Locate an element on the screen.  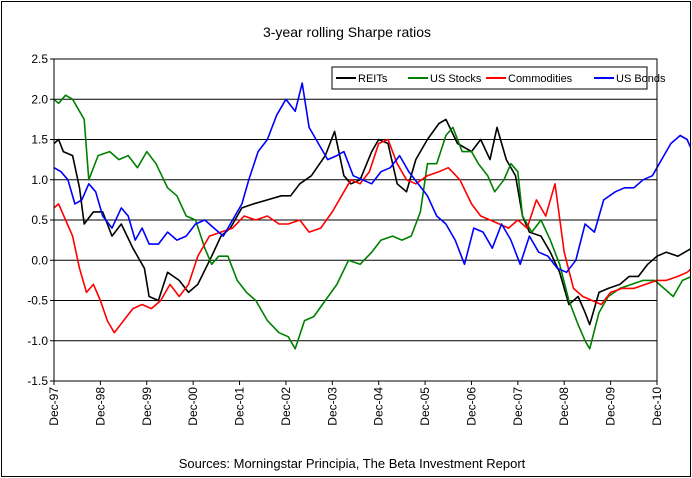
y-tick-label: 0.5 is located at coordinates (39, 220).